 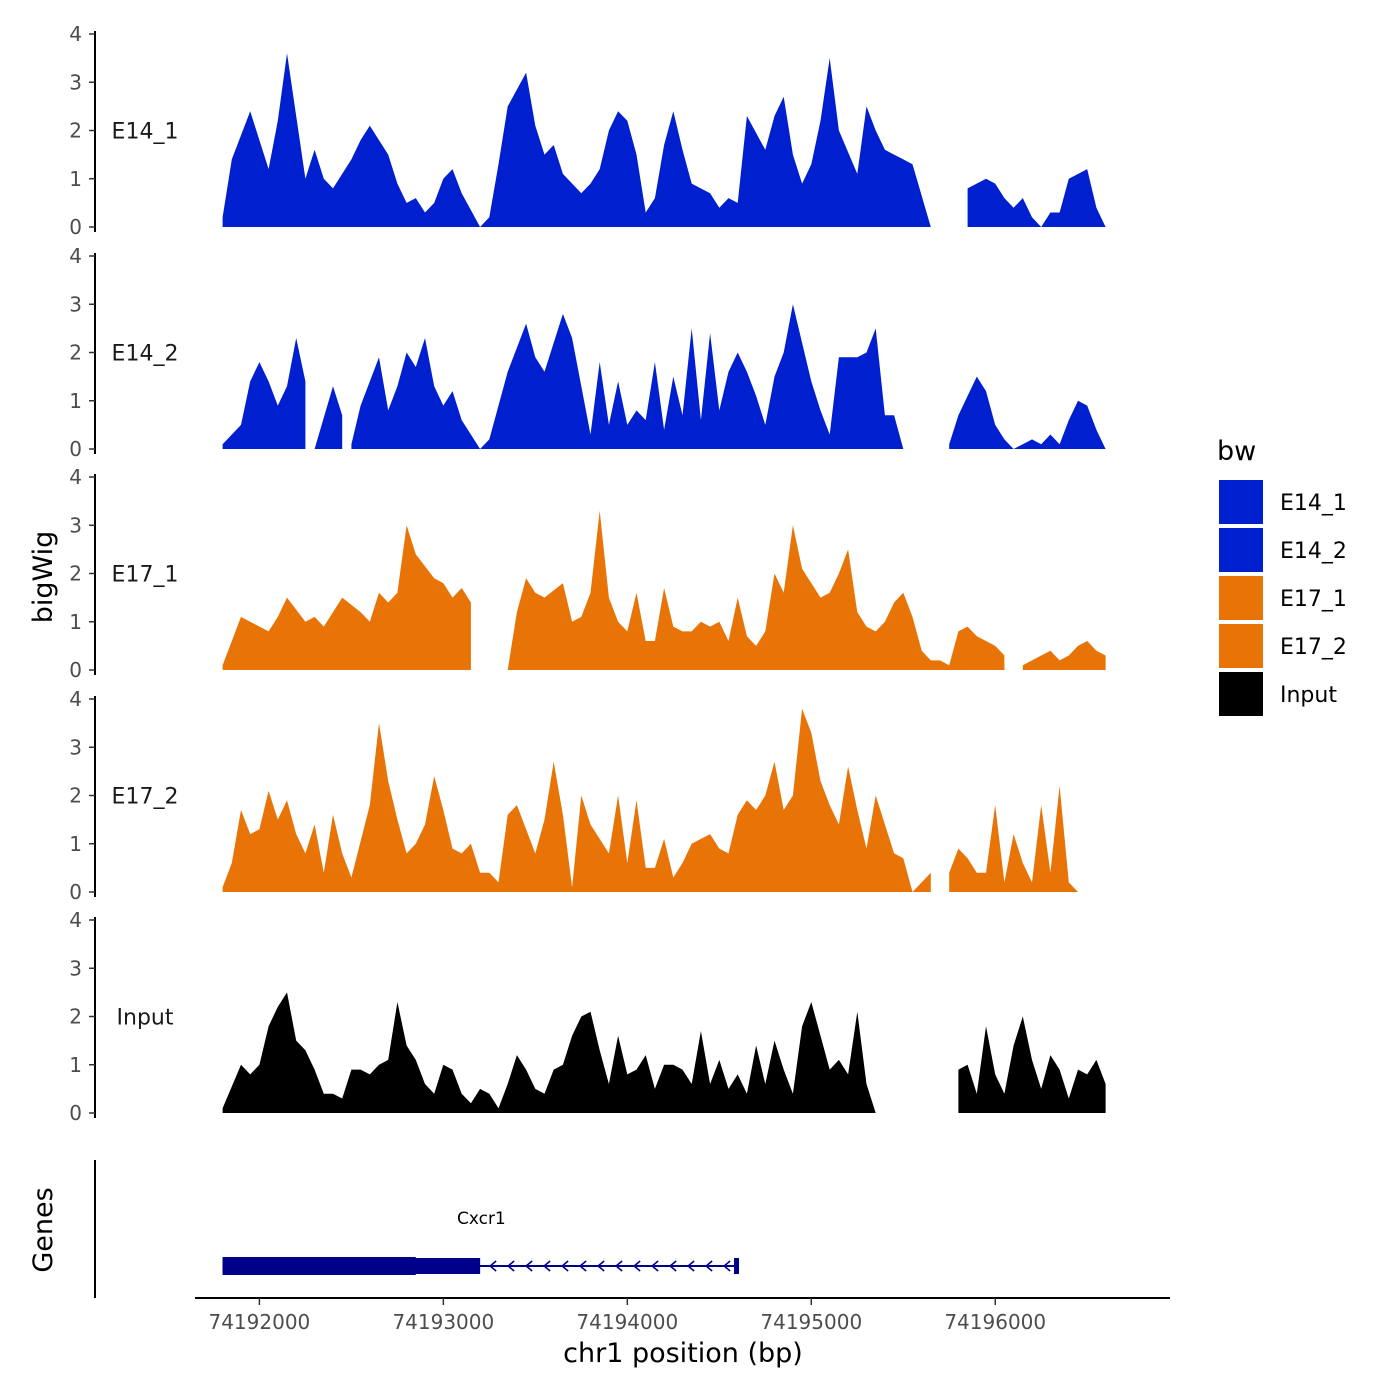 I want to click on track-E17_2: 0 1 2 3 4 E17_2, so click(x=587, y=795).